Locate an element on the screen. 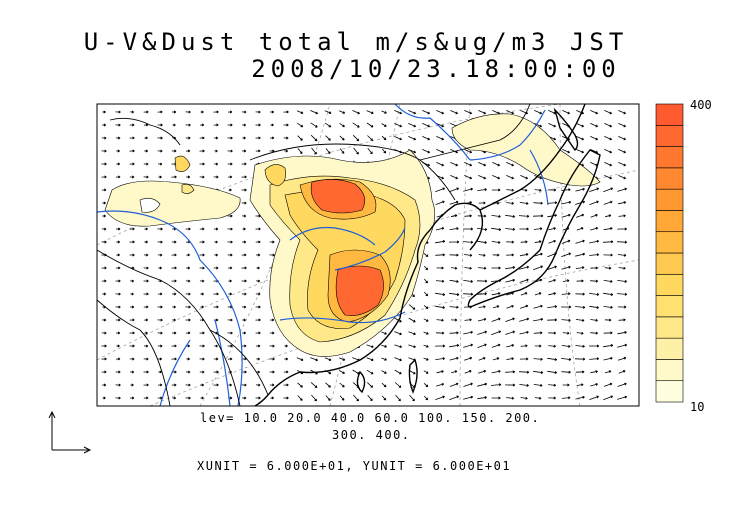 This screenshot has width=752, height=532. map-datetime: 2008/10/23.18:00:00 is located at coordinates (436, 69).